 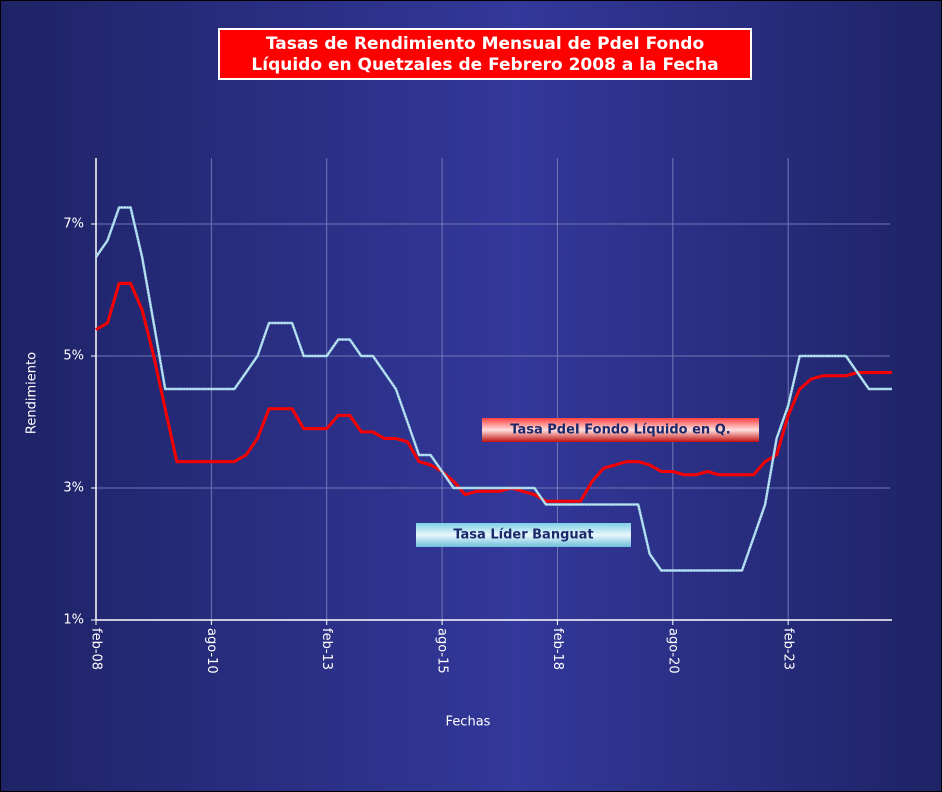 What do you see at coordinates (73, 620) in the screenshot?
I see `y-tick-label: 1%` at bounding box center [73, 620].